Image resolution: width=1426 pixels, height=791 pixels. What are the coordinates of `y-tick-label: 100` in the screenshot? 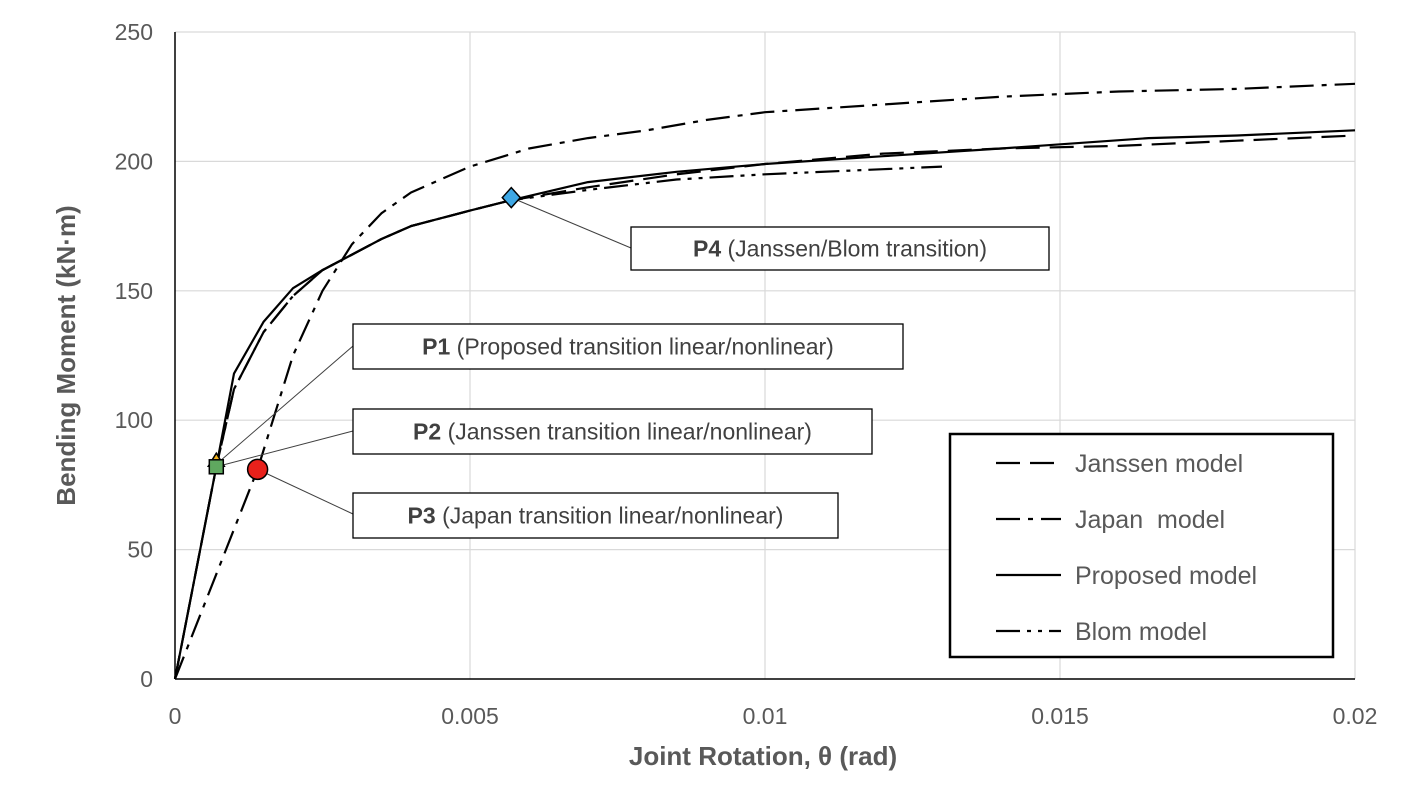 It's located at (134, 420).